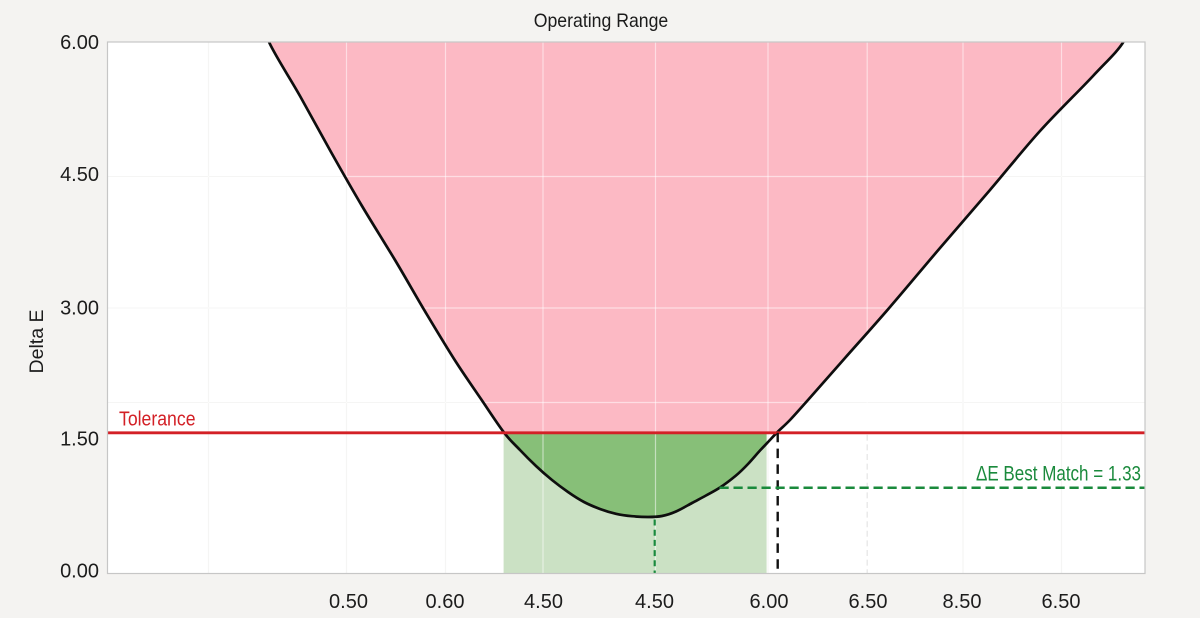 This screenshot has height=618, width=1200. Describe the element at coordinates (79, 309) in the screenshot. I see `svg-text: 3.00` at that location.